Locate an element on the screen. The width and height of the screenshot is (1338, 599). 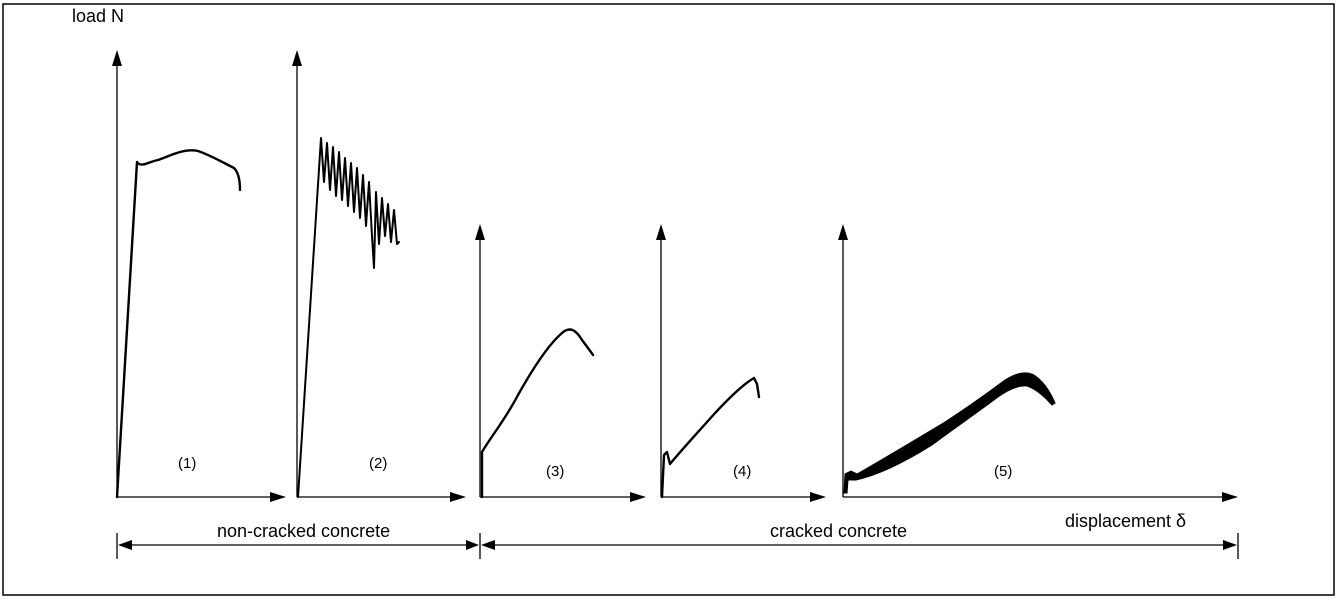
panel-2-curve is located at coordinates (348, 317).